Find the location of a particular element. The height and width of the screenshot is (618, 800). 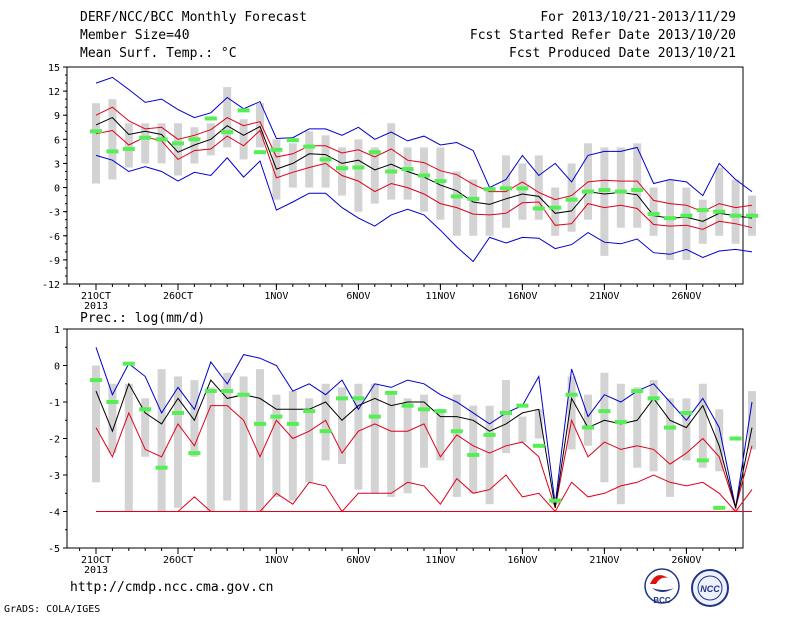

temp-xtick-label: 21OCT is located at coordinates (96, 296).